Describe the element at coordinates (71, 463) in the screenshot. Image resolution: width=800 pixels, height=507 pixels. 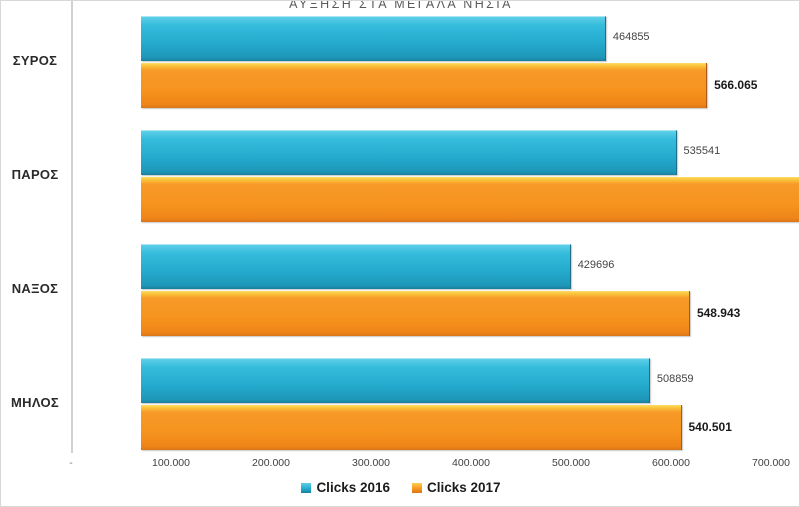
I see `x-axis-tick-label: -` at that location.